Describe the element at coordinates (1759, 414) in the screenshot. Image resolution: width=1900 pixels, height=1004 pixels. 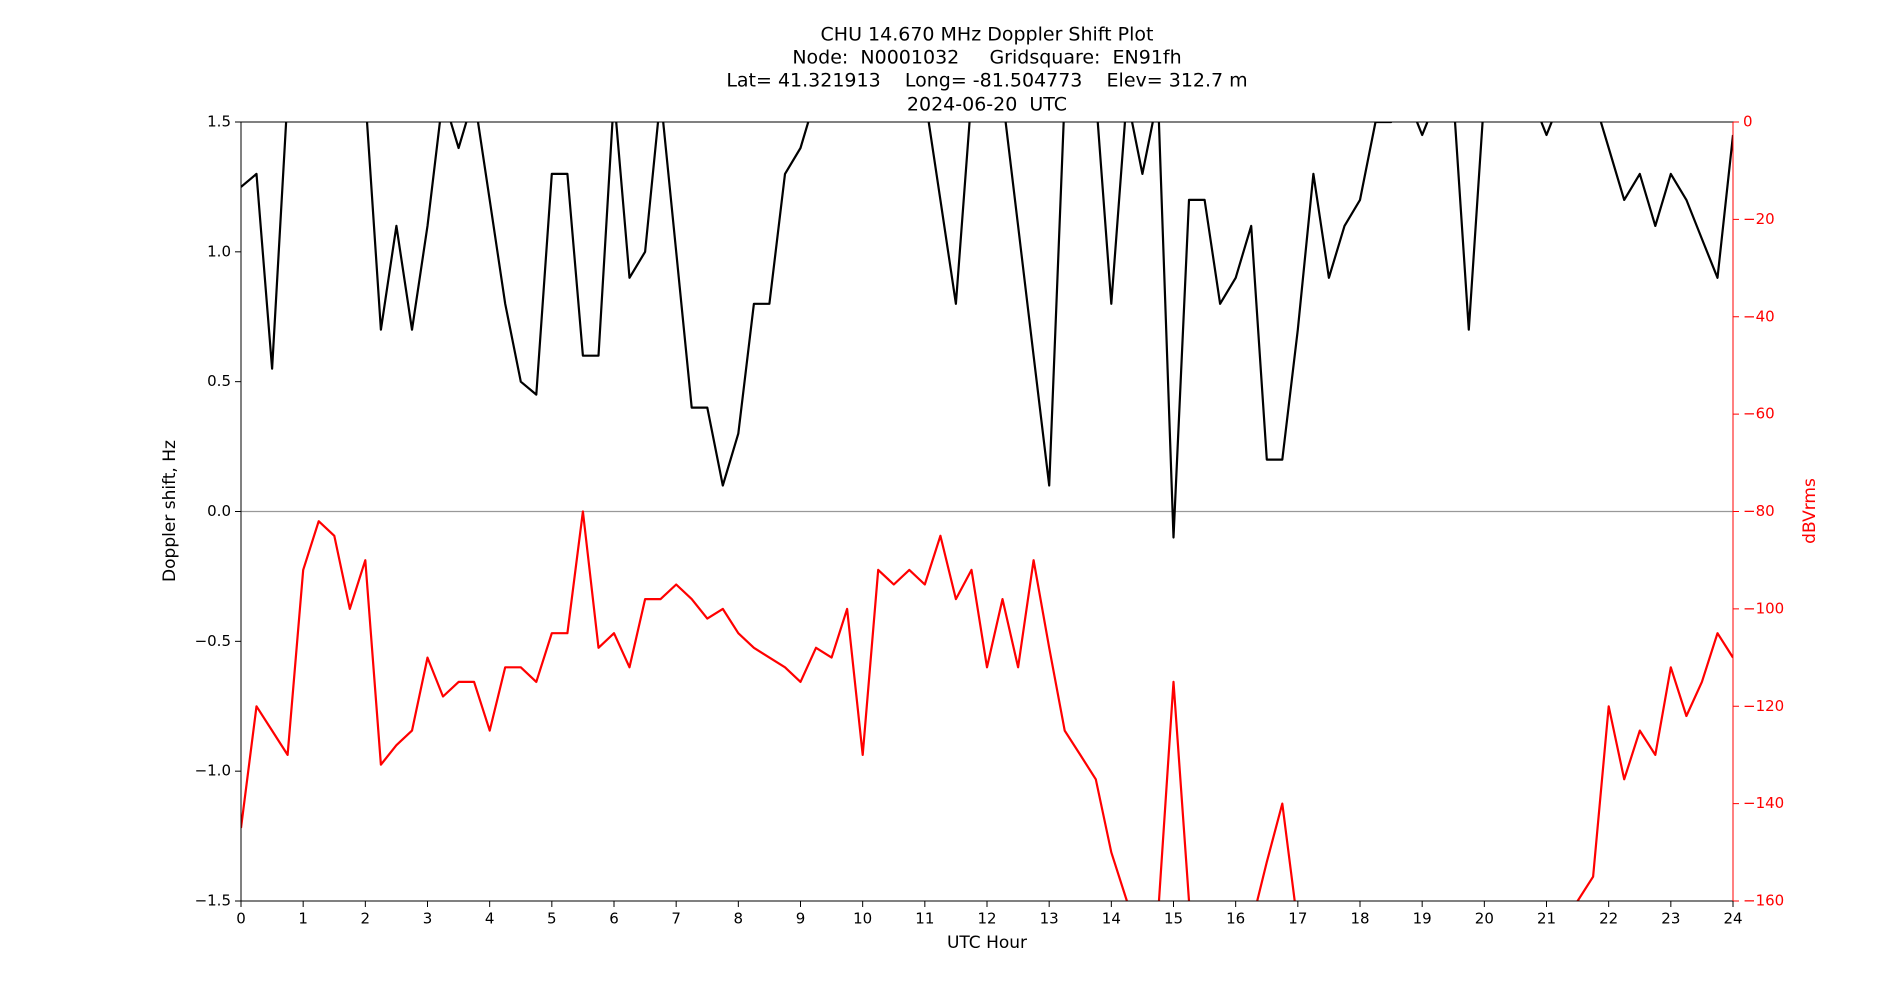
I see `y2-tick-label: −60` at that location.